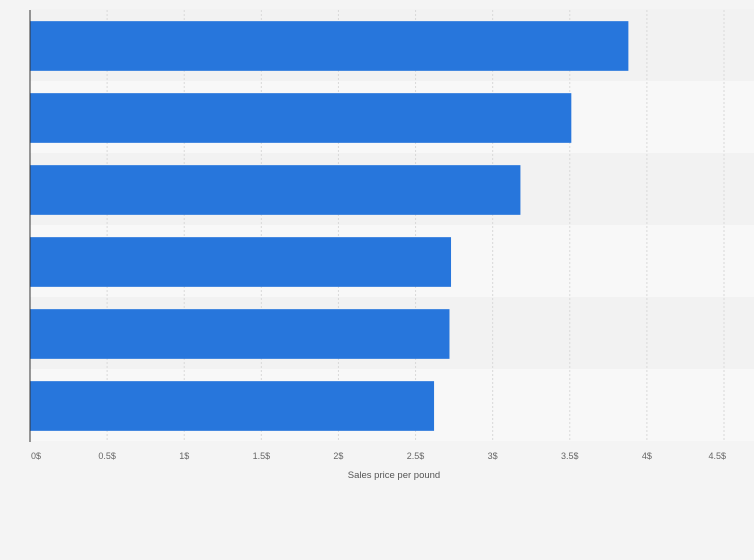 The width and height of the screenshot is (754, 560). I want to click on x-tick-label-4: 1.5$, so click(262, 456).